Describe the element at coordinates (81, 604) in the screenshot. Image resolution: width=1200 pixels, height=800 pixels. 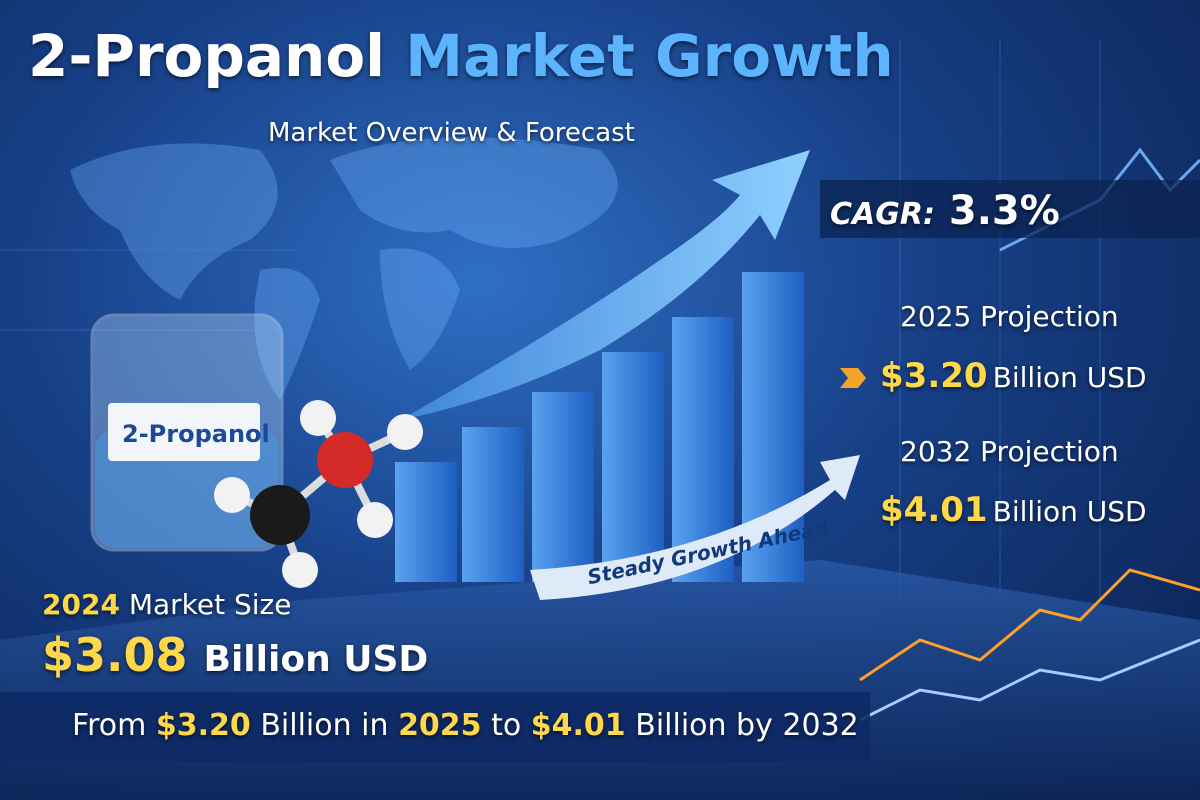
I see `year: 2024` at that location.